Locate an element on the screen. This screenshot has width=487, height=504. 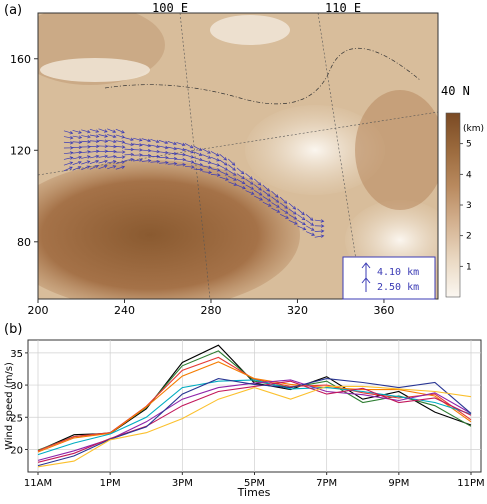
desert-relief is located at coordinates (250, 30).